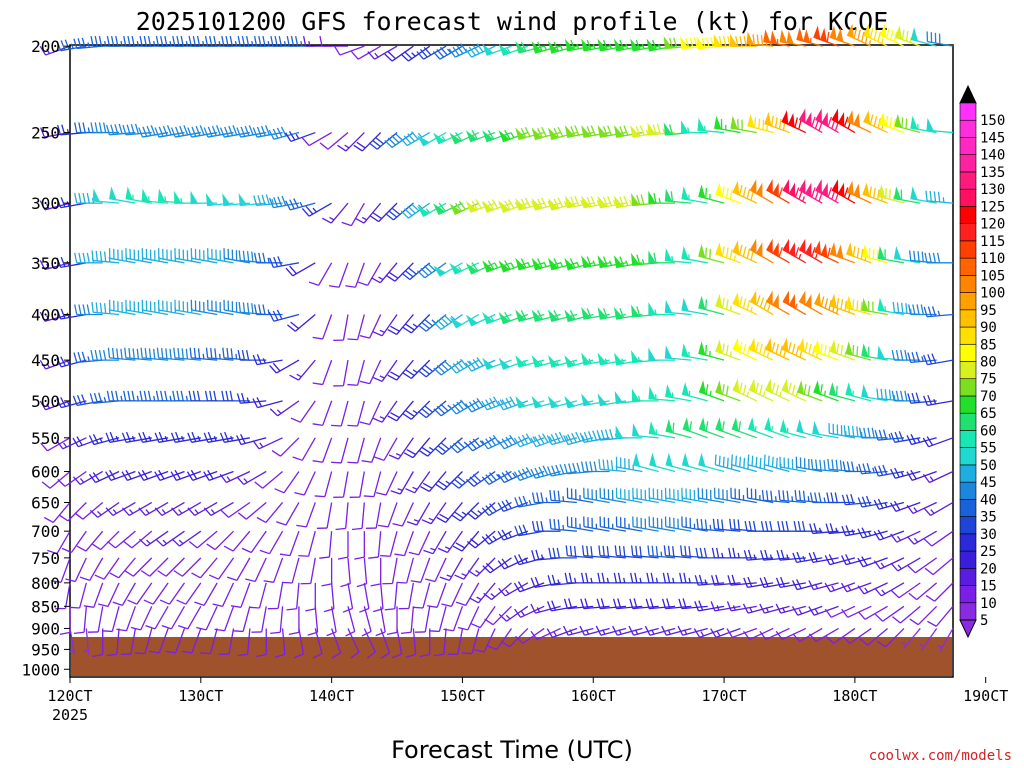 The width and height of the screenshot is (1024, 768). Describe the element at coordinates (992, 225) in the screenshot. I see `colorbar-tick-label: 120` at that location.